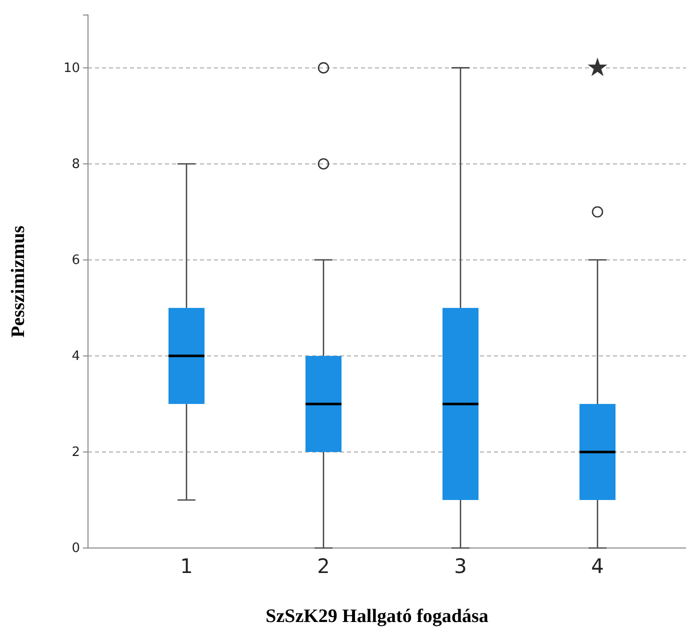 Image resolution: width=691 pixels, height=635 pixels. Describe the element at coordinates (460, 566) in the screenshot. I see `x-tick-label: 3` at that location.